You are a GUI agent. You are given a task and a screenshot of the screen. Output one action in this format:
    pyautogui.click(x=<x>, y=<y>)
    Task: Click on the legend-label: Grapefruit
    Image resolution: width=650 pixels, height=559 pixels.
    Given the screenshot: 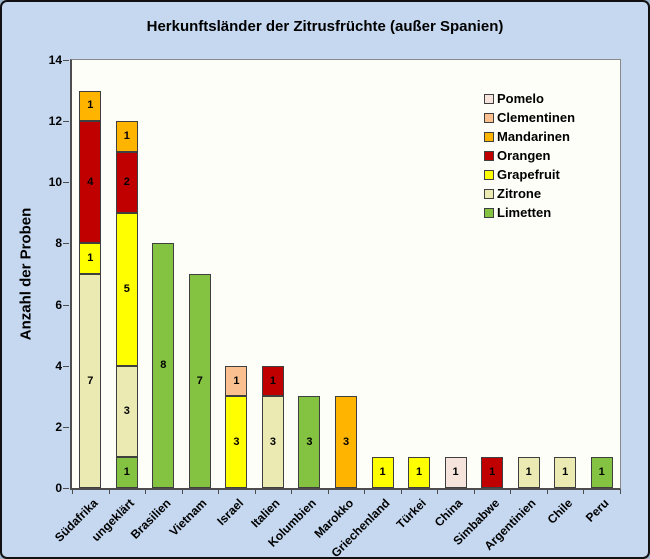 What is the action you would take?
    pyautogui.click(x=528, y=174)
    